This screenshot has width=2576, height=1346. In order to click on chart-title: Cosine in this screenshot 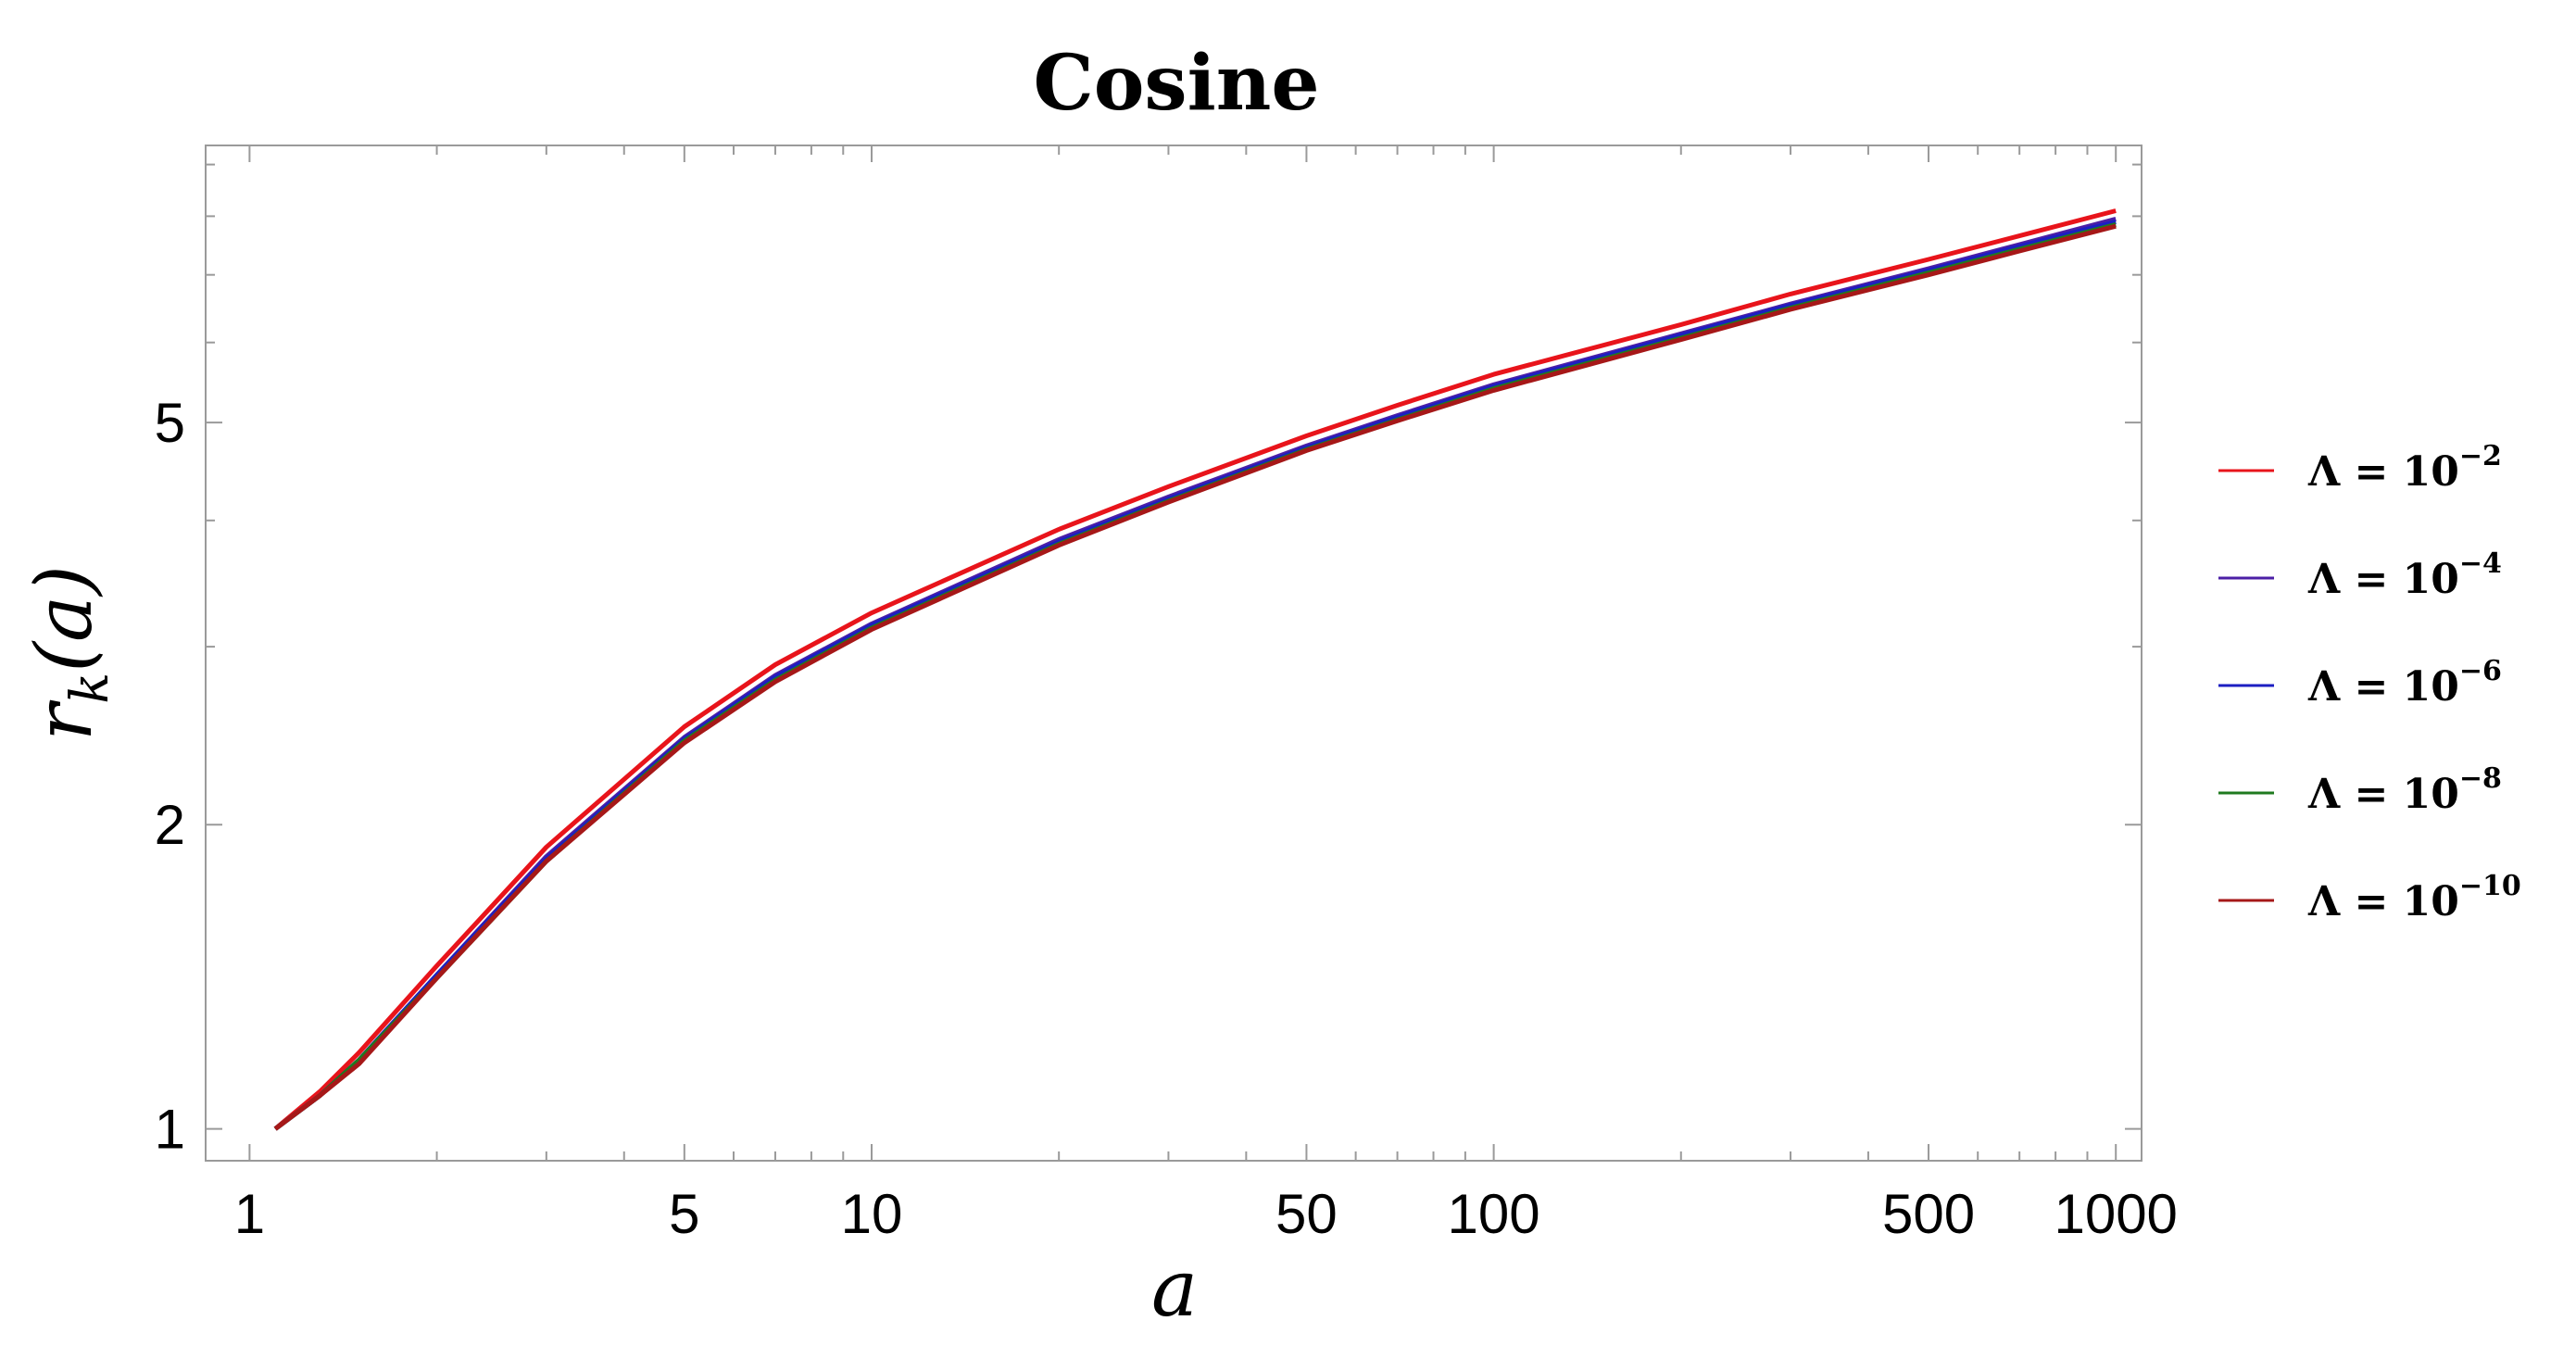, I will do `click(1176, 83)`.